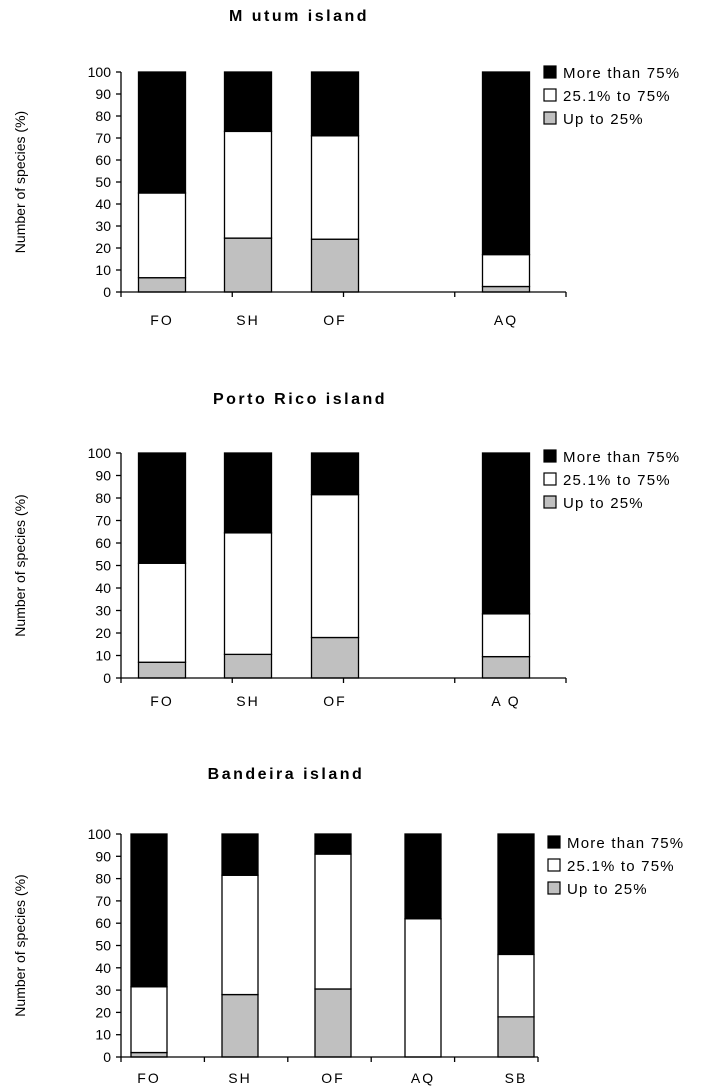 This screenshot has height=1091, width=712. I want to click on chart-title: Bandeira island, so click(286, 774).